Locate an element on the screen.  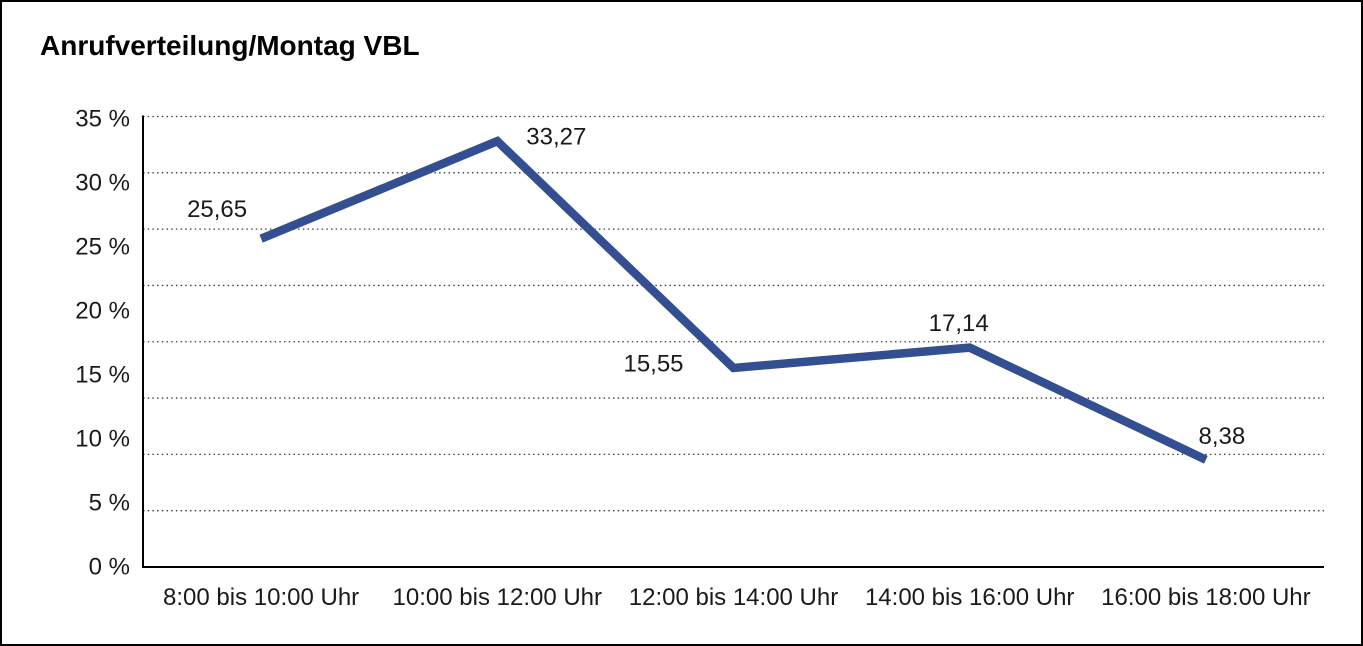
y-tick-label: 20 % is located at coordinates (102, 311).